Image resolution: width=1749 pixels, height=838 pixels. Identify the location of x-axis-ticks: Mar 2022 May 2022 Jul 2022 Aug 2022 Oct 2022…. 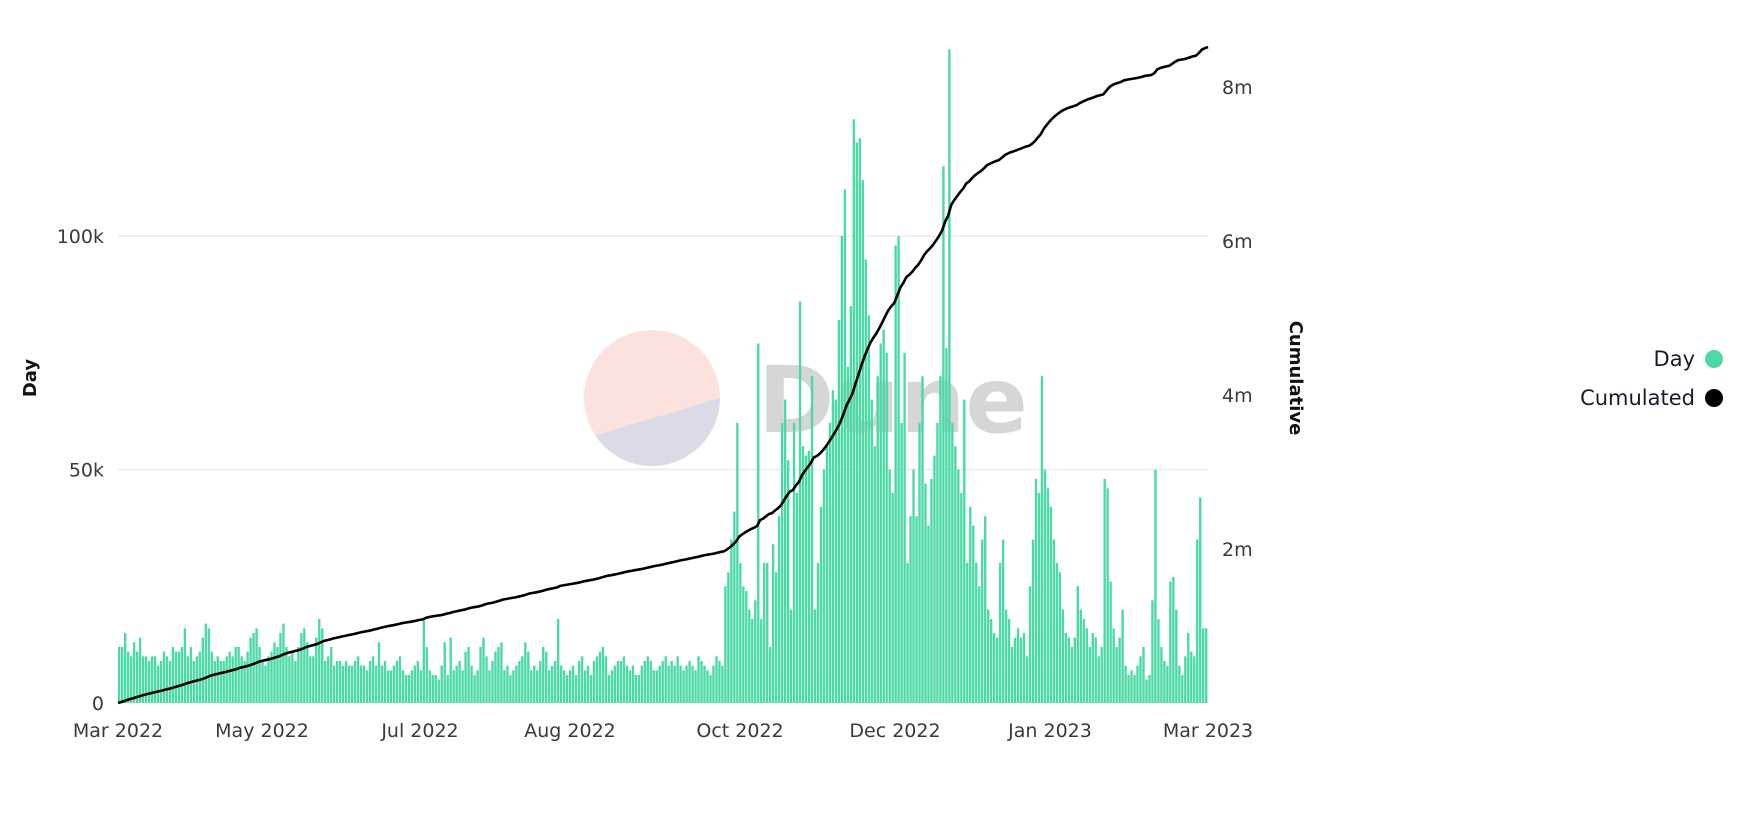
(663, 731).